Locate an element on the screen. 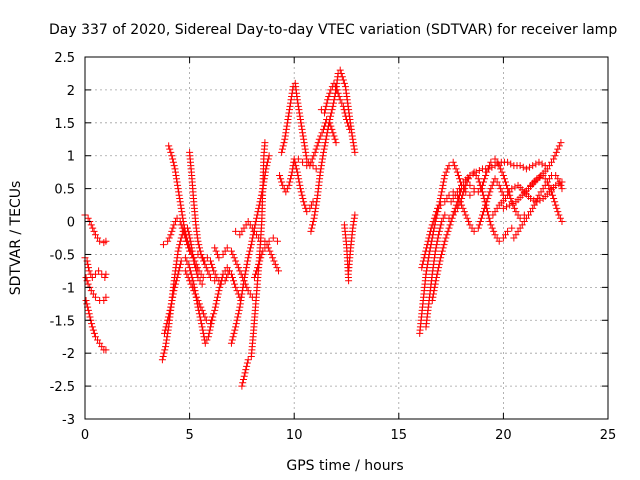  series-arc-y is located at coordinates (469, 249).